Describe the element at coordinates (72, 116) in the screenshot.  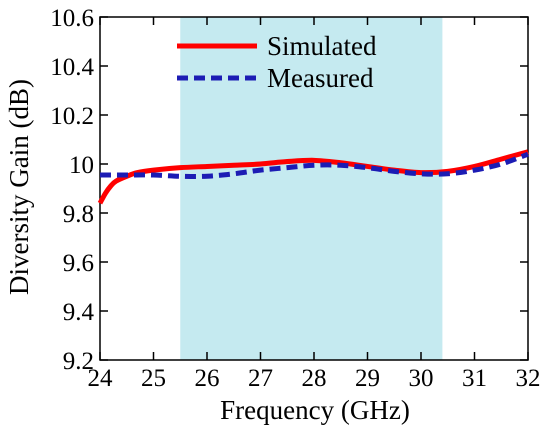
I see `y-tick-label: 10.2` at that location.